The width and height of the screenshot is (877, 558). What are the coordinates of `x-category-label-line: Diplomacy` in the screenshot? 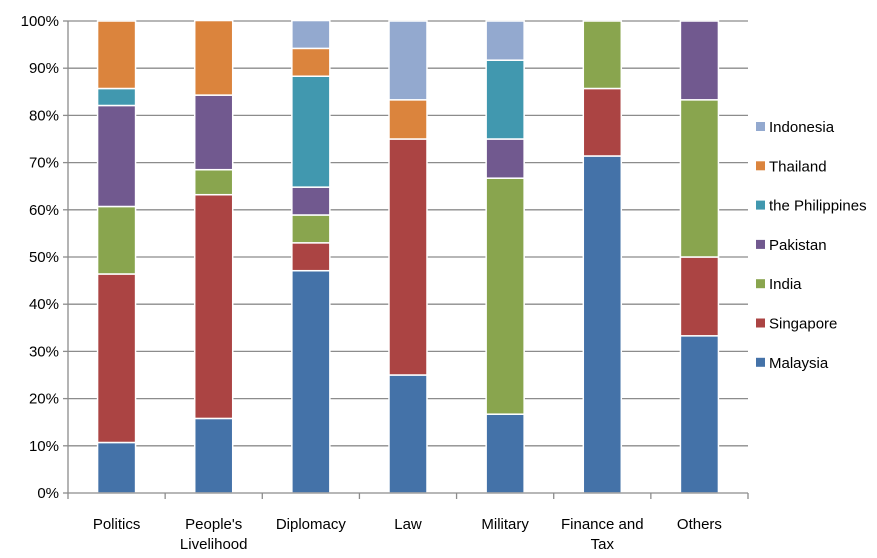 It's located at (311, 524).